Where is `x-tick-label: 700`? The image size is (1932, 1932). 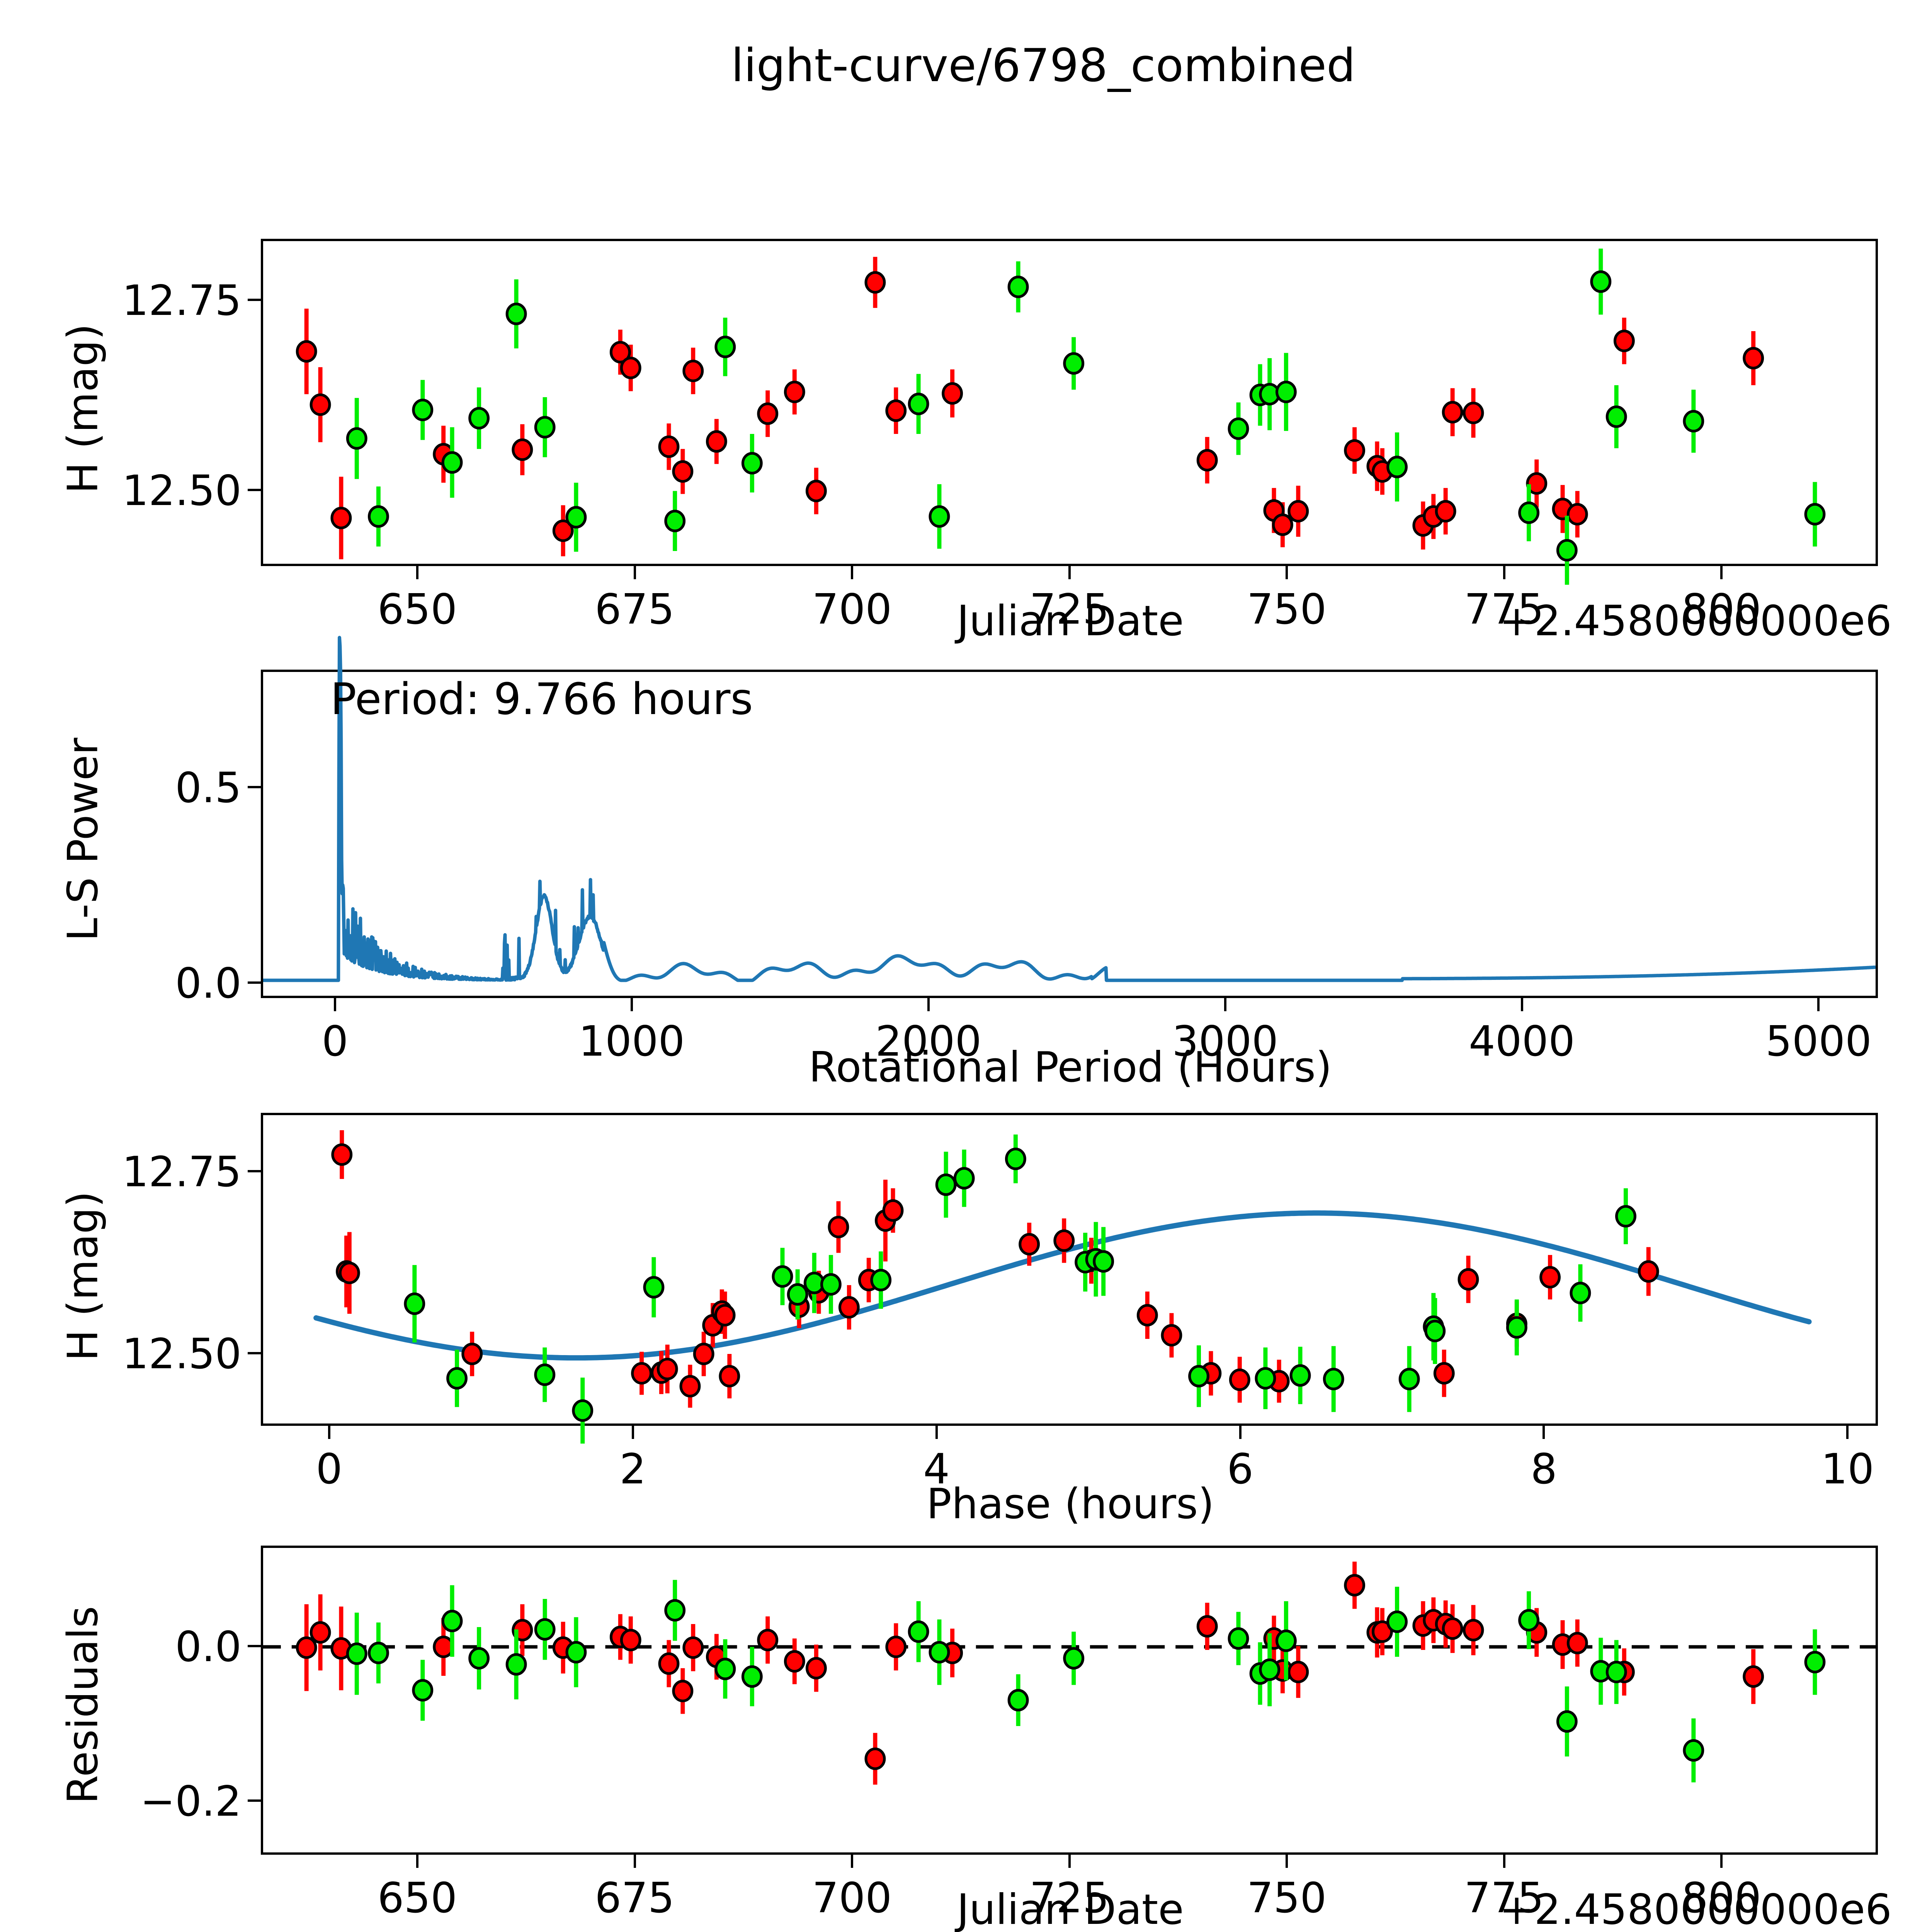 x-tick-label: 700 is located at coordinates (852, 610).